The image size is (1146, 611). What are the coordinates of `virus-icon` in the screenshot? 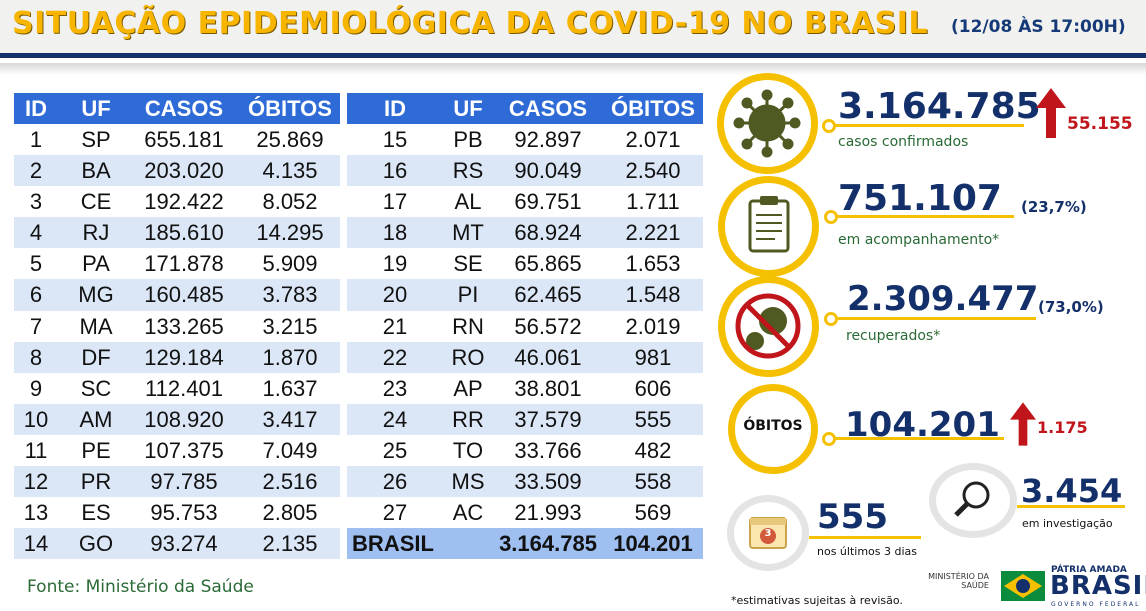 It's located at (767, 123).